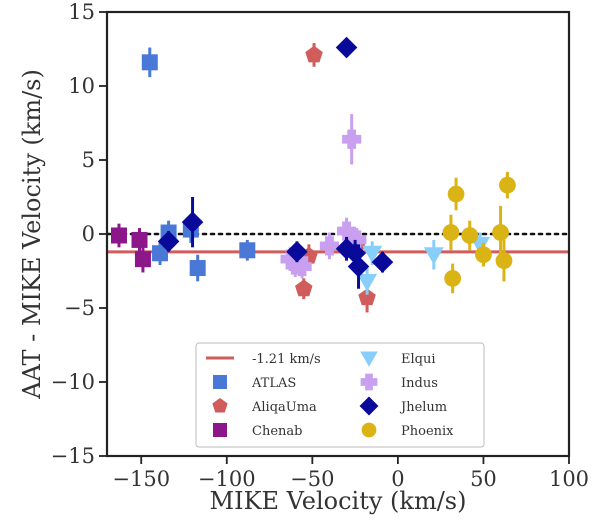 The image size is (607, 523). What do you see at coordinates (286, 359) in the screenshot?
I see `legend-label: -1.21 km/s` at bounding box center [286, 359].